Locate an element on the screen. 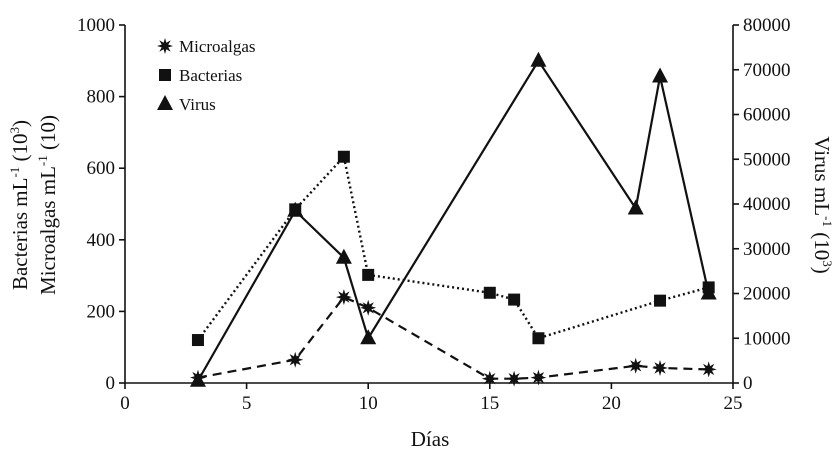 This screenshot has width=838, height=459. y-left-tick-label: 400 is located at coordinates (101, 240).